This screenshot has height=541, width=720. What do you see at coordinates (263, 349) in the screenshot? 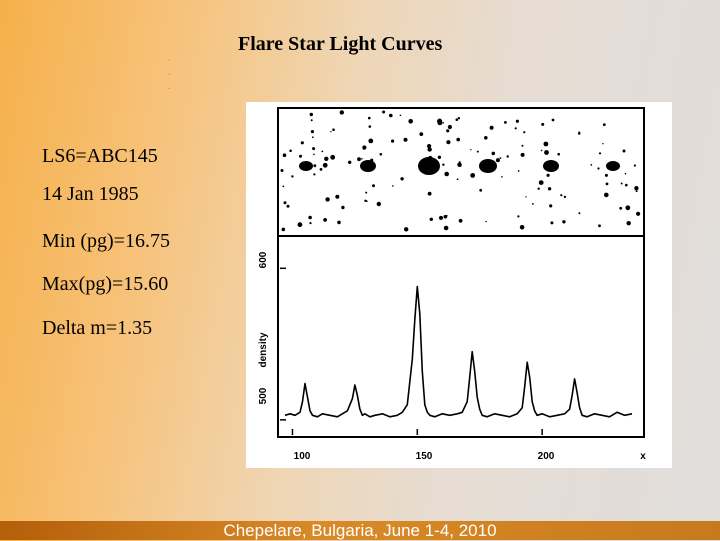
I see `y-axis-label: density` at bounding box center [263, 349].